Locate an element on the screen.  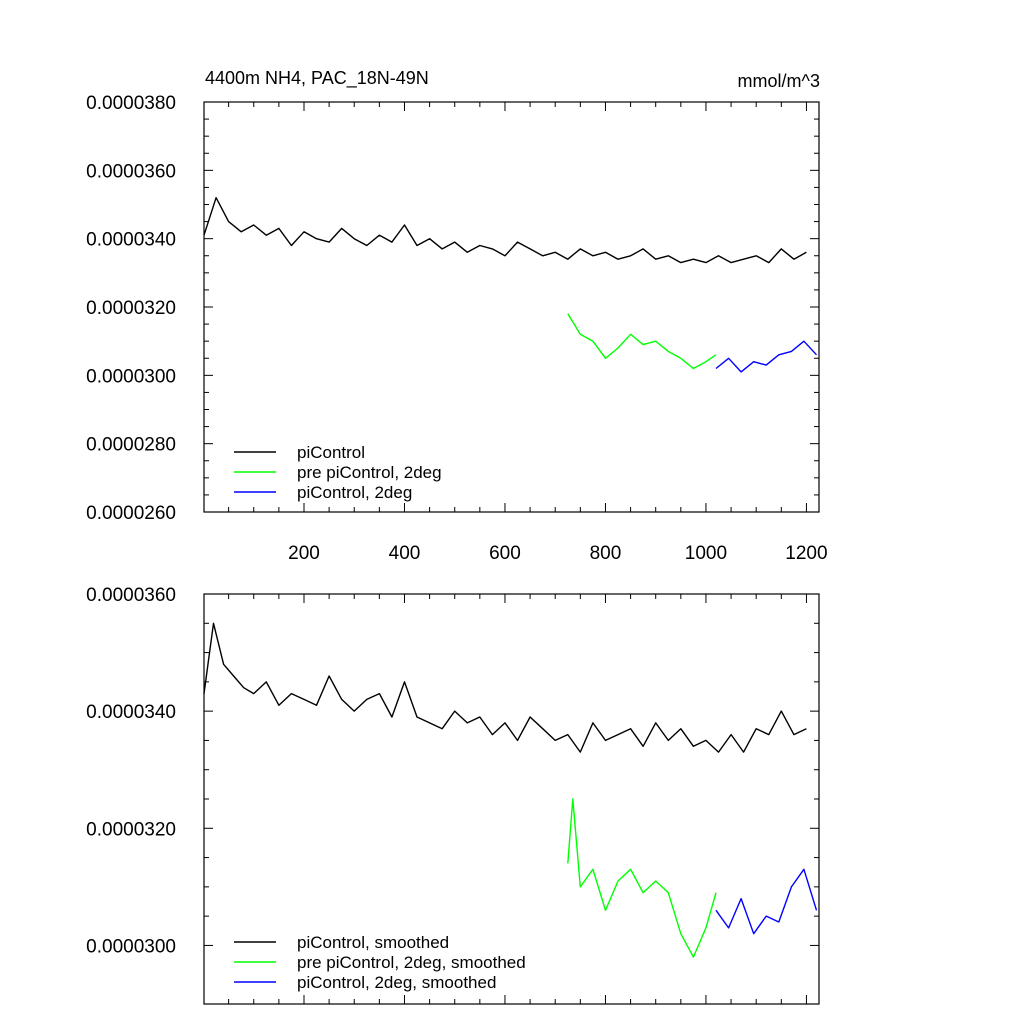
y-tick-label: 0.0000380 is located at coordinates (131, 103).